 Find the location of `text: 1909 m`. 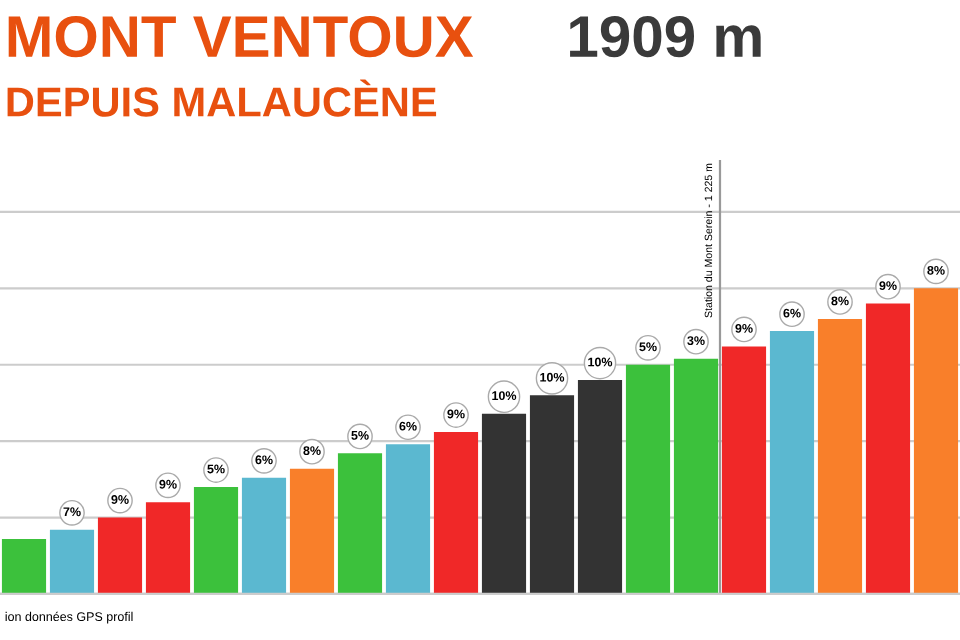

text: 1909 m is located at coordinates (665, 36).